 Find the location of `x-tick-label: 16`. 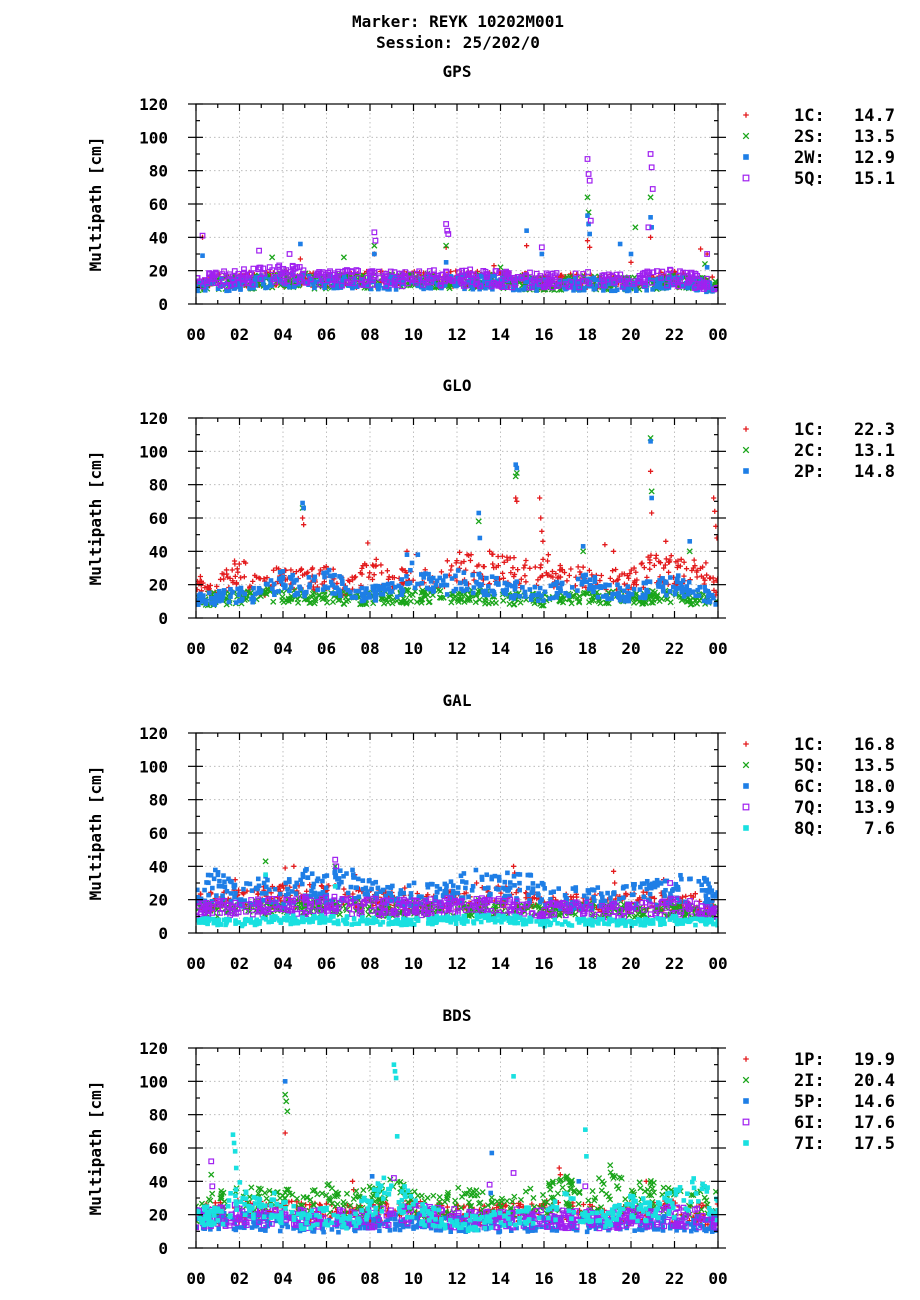

x-tick-label: 16 is located at coordinates (543, 648).